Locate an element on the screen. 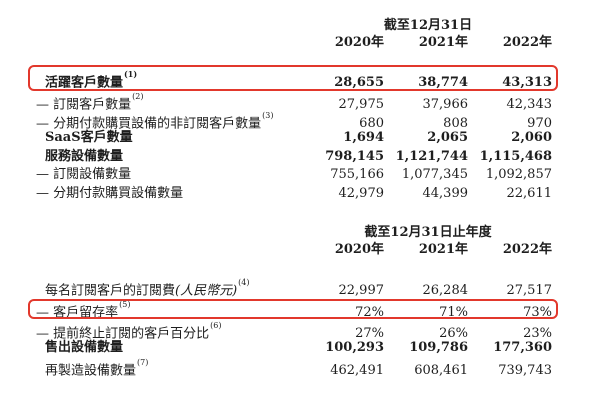 The height and width of the screenshot is (400, 600). value-2022: 970 is located at coordinates (539, 123).